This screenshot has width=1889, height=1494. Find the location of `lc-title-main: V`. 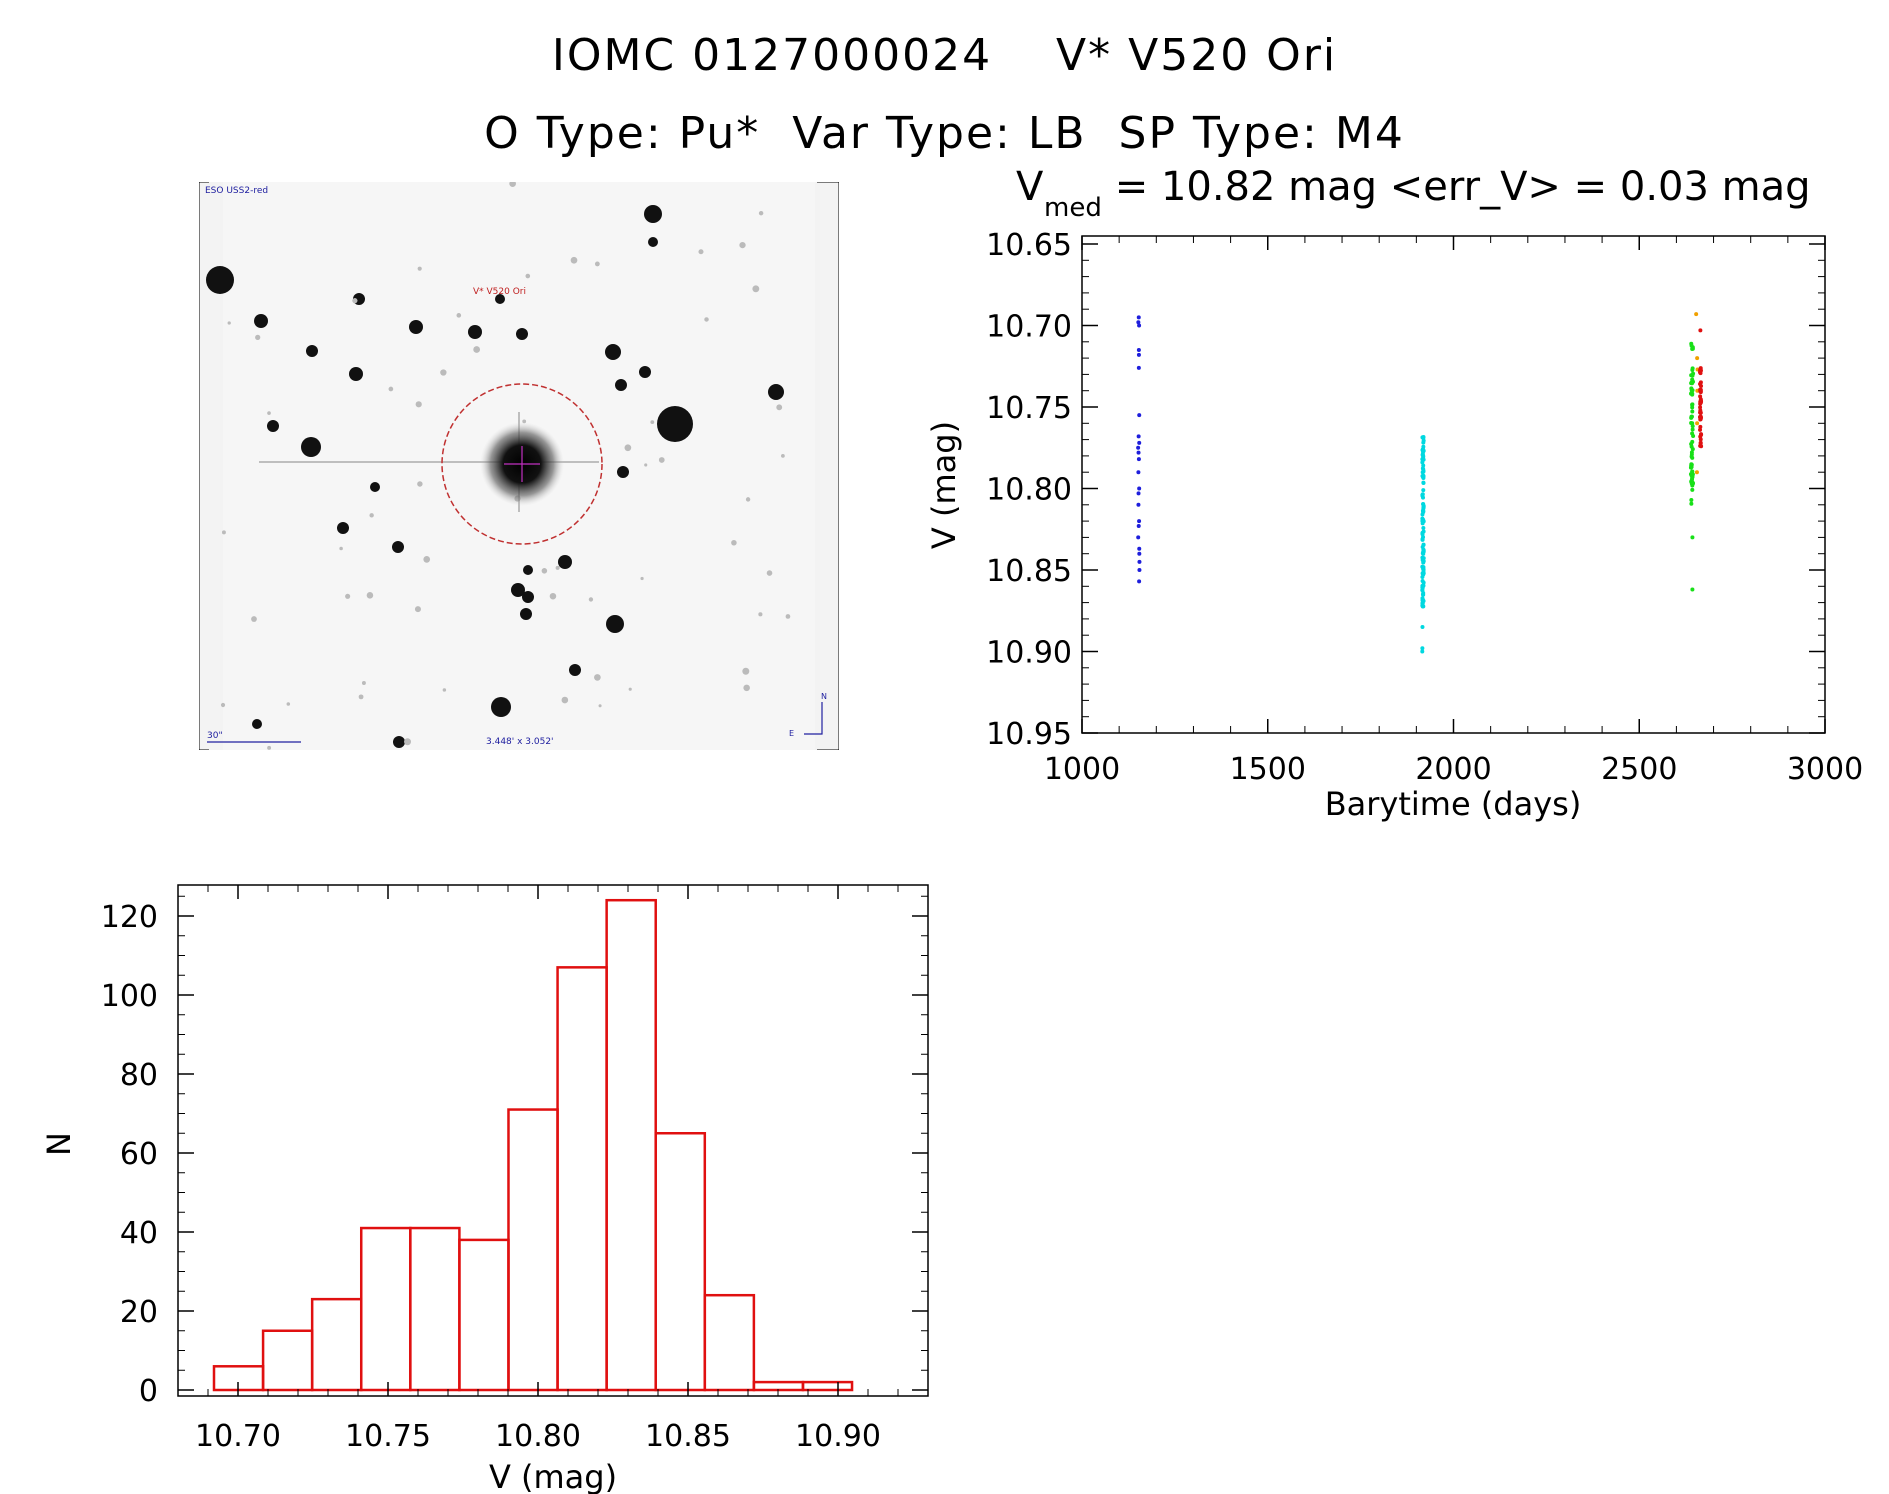

lc-title-main: V is located at coordinates (1030, 190).